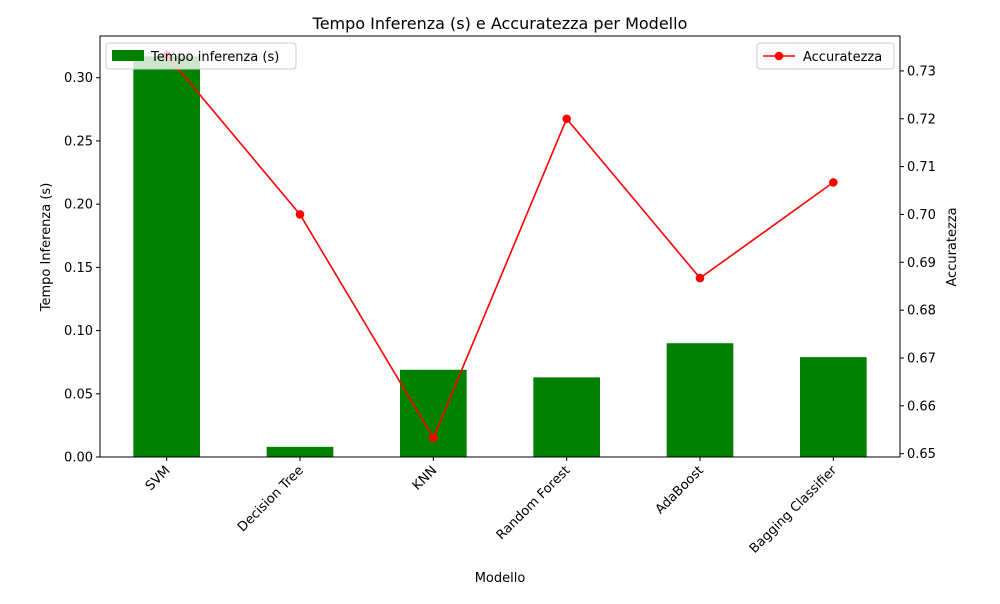 The height and width of the screenshot is (604, 1000). Describe the element at coordinates (78, 394) in the screenshot. I see `y-left-tick-label-1: 0.05` at that location.